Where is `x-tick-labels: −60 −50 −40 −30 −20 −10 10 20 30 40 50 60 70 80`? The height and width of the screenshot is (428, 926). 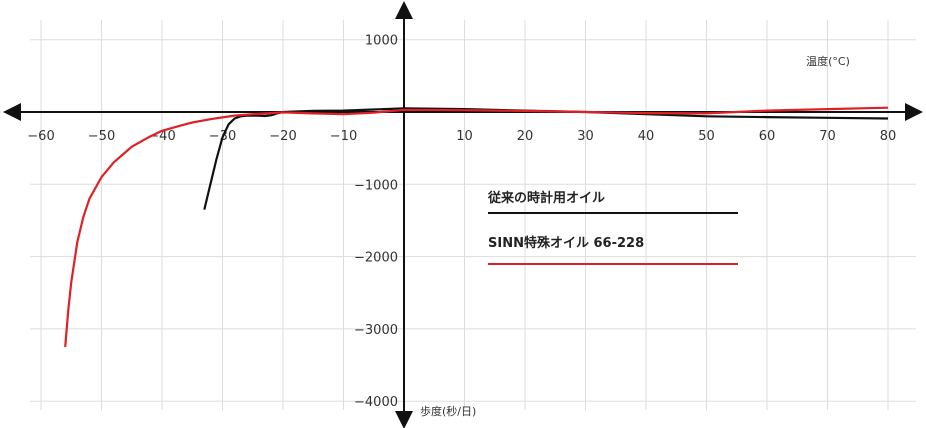
x-tick-labels: −60 −50 −40 −30 −20 −10 10 20 30 40 50 60 70 80 is located at coordinates (461, 136).